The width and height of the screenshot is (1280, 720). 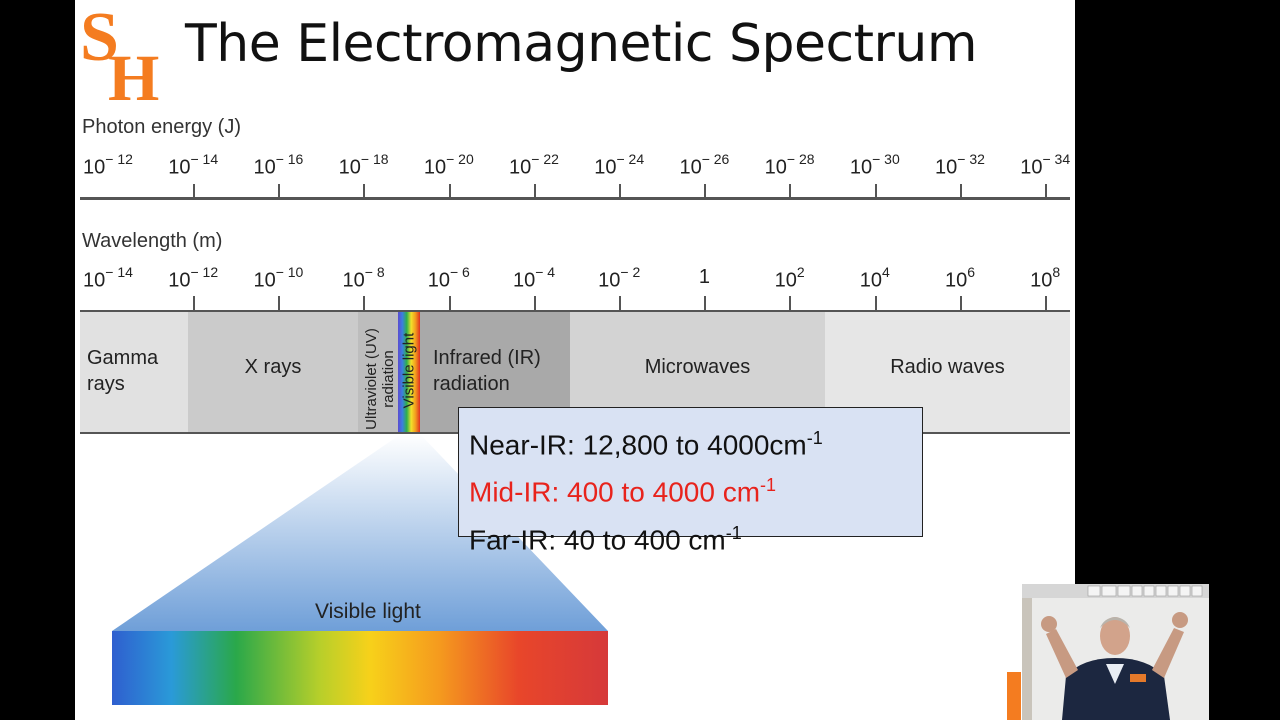 I want to click on far-ir-line: Far-IR: 40 to 400 cm-1, so click(x=605, y=538).